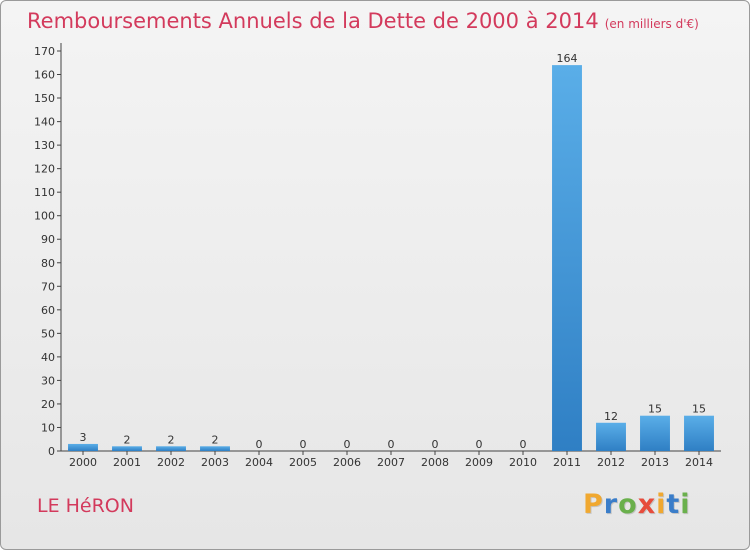 The height and width of the screenshot is (550, 750). What do you see at coordinates (651, 24) in the screenshot?
I see `chart-subtitle: (en milliers d'€)` at bounding box center [651, 24].